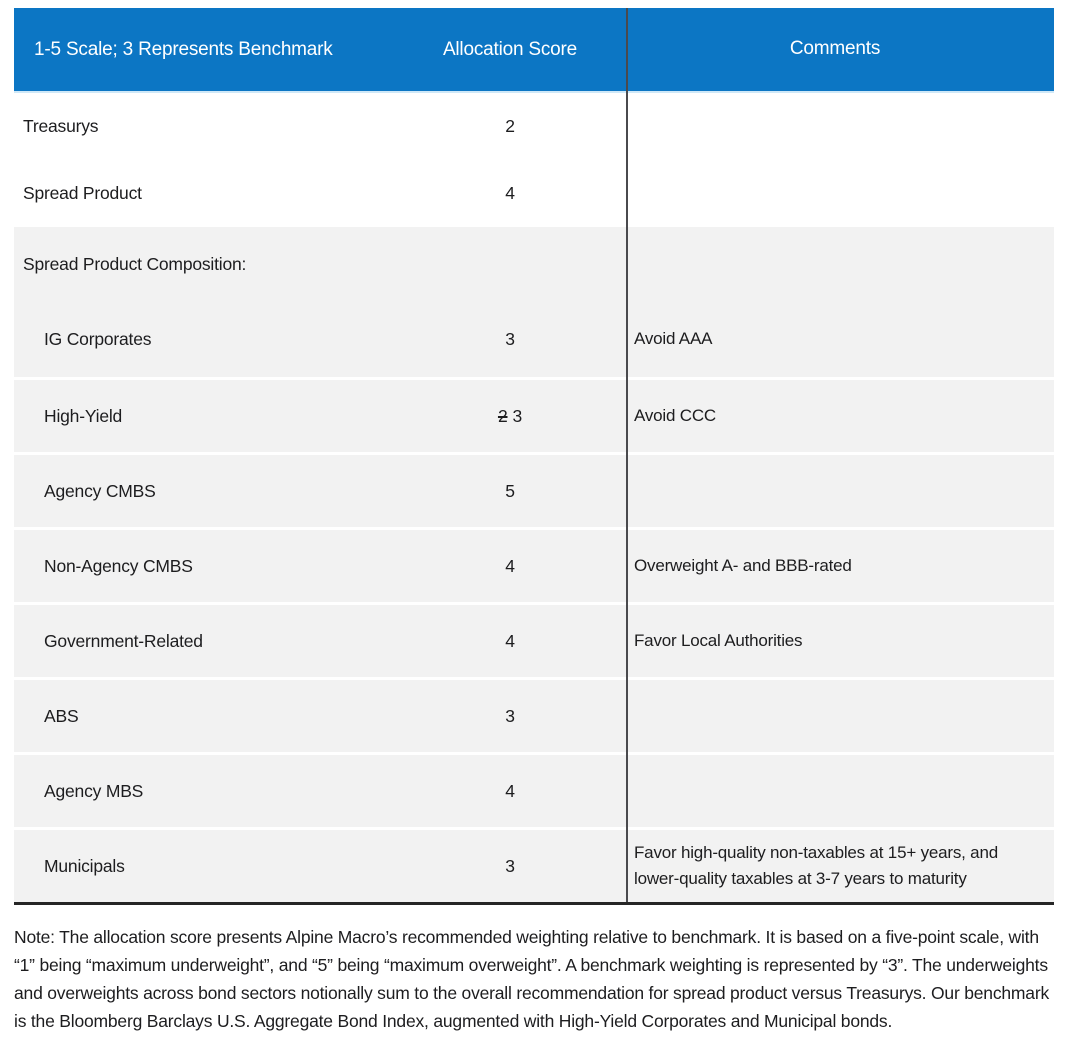 The height and width of the screenshot is (1051, 1068). I want to click on header-comments: Comments, so click(835, 49).